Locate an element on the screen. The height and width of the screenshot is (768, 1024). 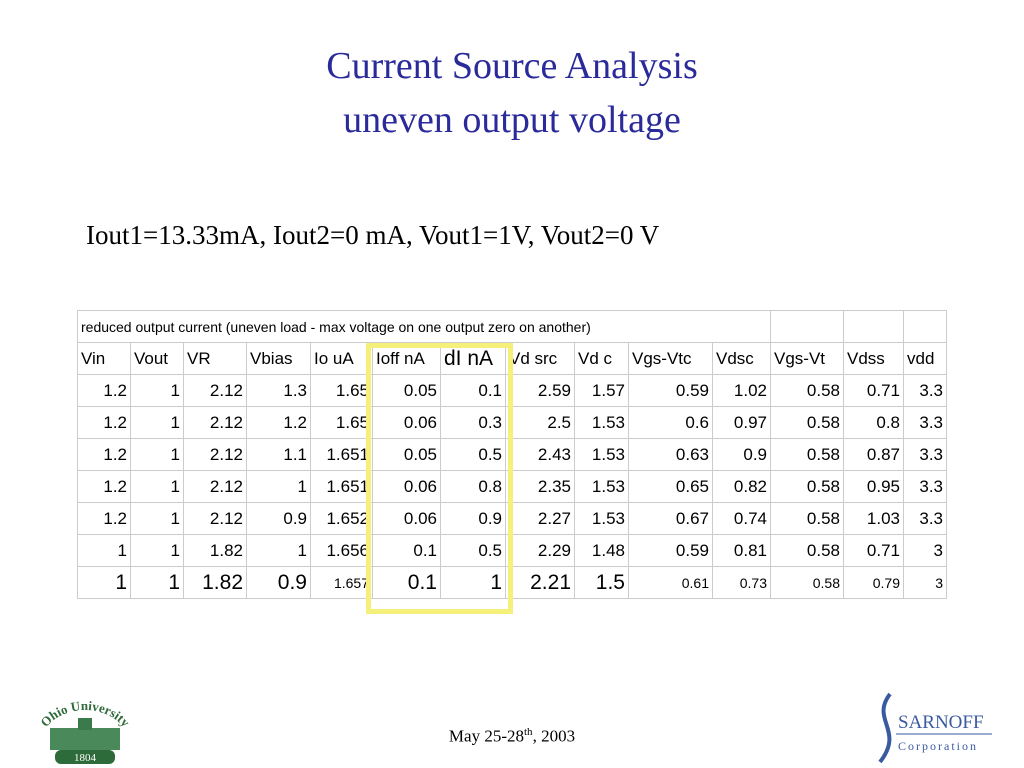
sarnoff-logo: SARNOFF Corporation is located at coordinates (935, 728).